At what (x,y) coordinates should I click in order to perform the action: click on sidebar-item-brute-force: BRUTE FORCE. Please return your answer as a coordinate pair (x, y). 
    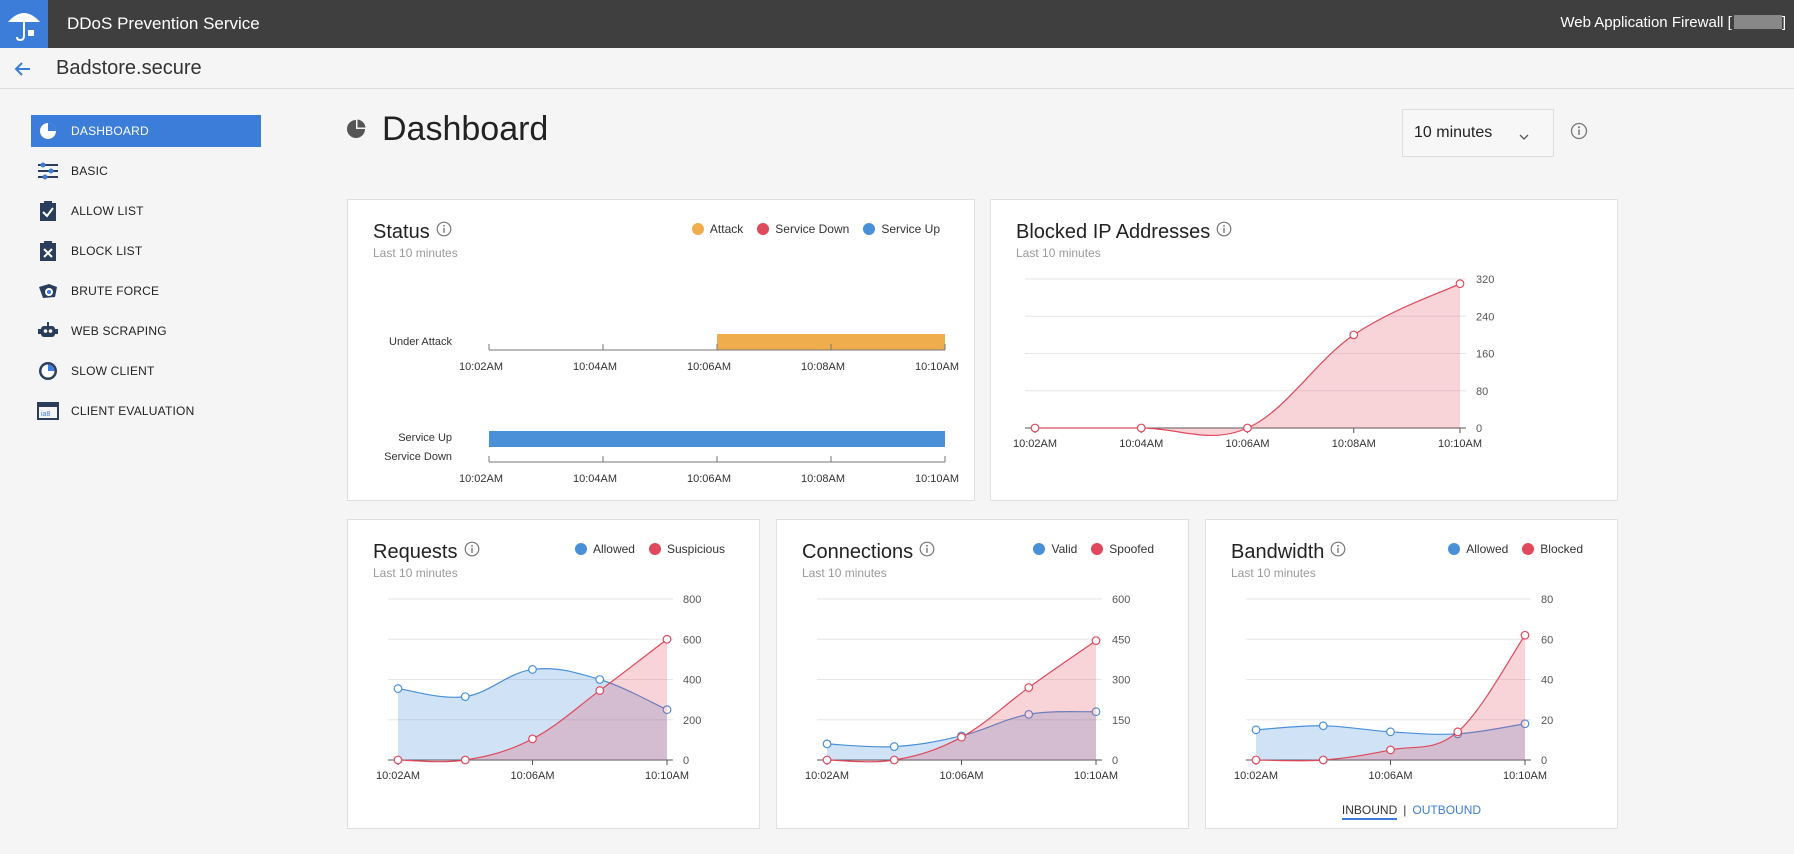
    Looking at the image, I should click on (146, 291).